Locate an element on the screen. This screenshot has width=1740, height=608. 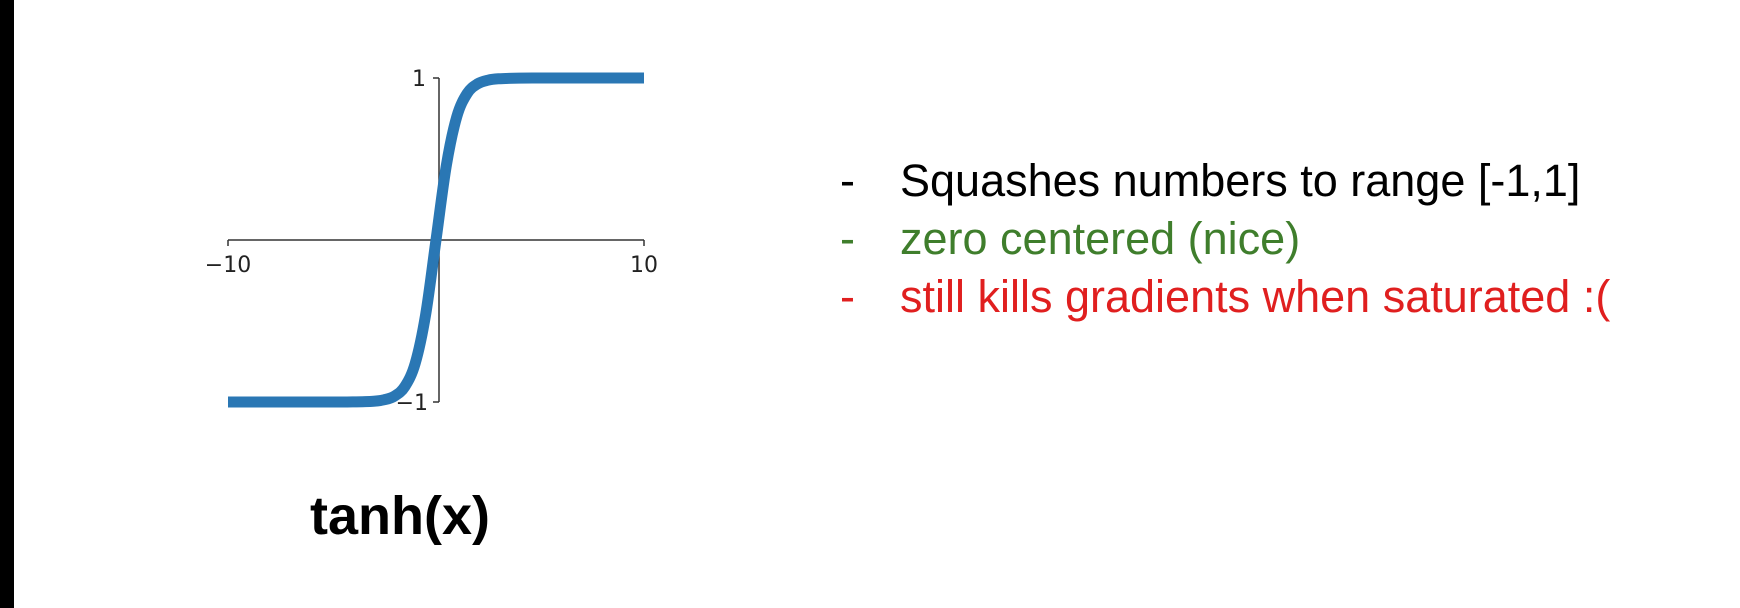
bullet-item-zero-centered: - zero centered (nice) is located at coordinates (1225, 239).